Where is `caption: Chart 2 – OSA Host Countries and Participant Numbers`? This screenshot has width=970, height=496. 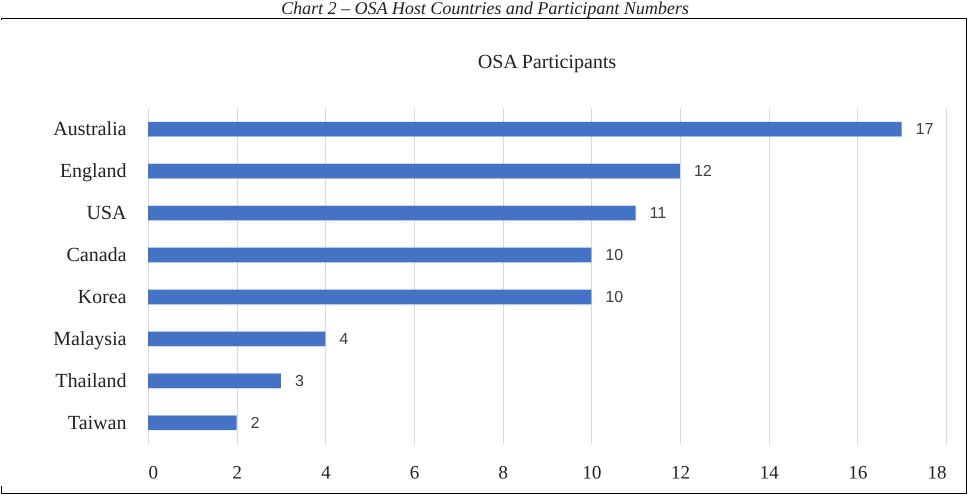
caption: Chart 2 – OSA Host Countries and Participant Numbers is located at coordinates (485, 9).